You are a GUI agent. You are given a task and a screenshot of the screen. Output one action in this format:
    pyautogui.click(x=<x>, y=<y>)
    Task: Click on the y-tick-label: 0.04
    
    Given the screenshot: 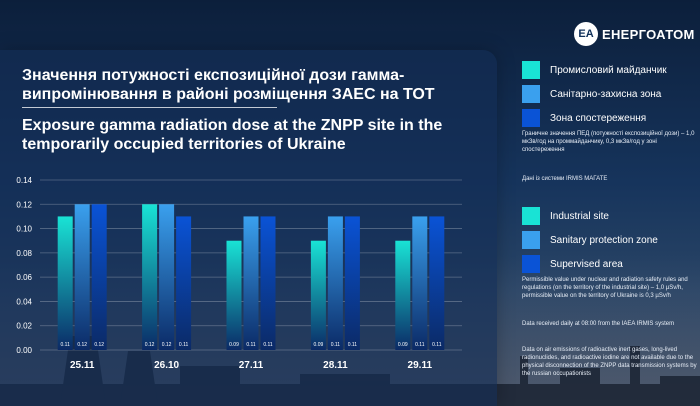 What is the action you would take?
    pyautogui.click(x=24, y=301)
    